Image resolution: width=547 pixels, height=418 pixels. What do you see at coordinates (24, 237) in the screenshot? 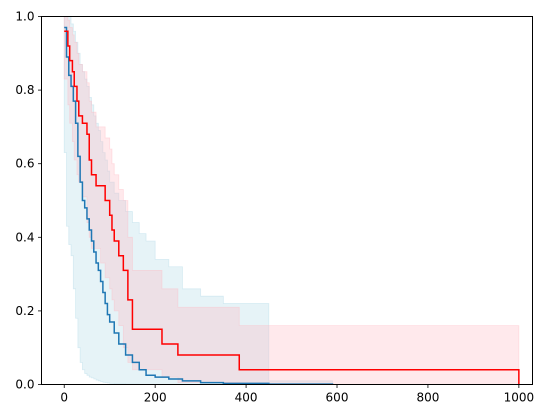
I see `y-tick-label: 0.4` at bounding box center [24, 237].